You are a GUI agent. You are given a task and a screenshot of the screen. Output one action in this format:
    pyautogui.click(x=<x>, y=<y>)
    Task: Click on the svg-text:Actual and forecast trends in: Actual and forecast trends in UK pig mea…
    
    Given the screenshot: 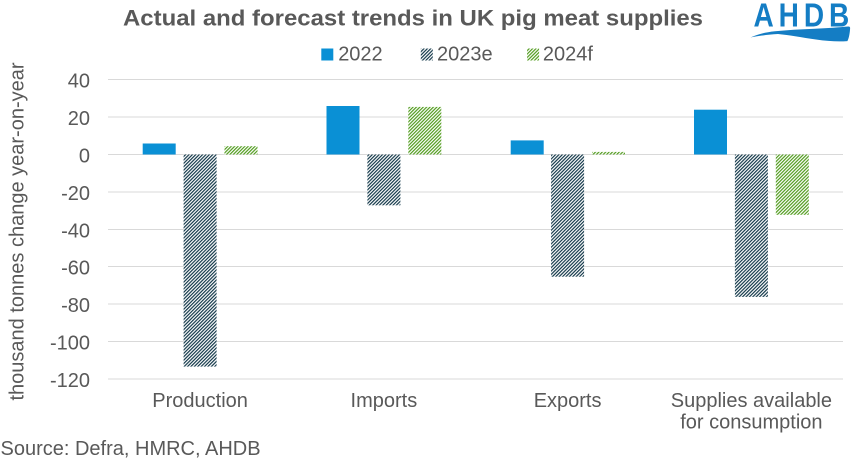 What is the action you would take?
    pyautogui.click(x=413, y=18)
    